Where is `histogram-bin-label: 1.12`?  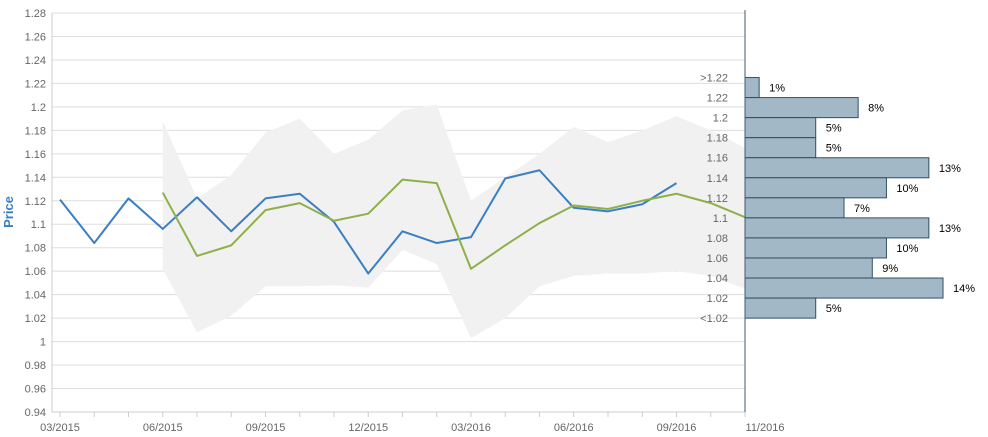 histogram-bin-label: 1.12 is located at coordinates (717, 199).